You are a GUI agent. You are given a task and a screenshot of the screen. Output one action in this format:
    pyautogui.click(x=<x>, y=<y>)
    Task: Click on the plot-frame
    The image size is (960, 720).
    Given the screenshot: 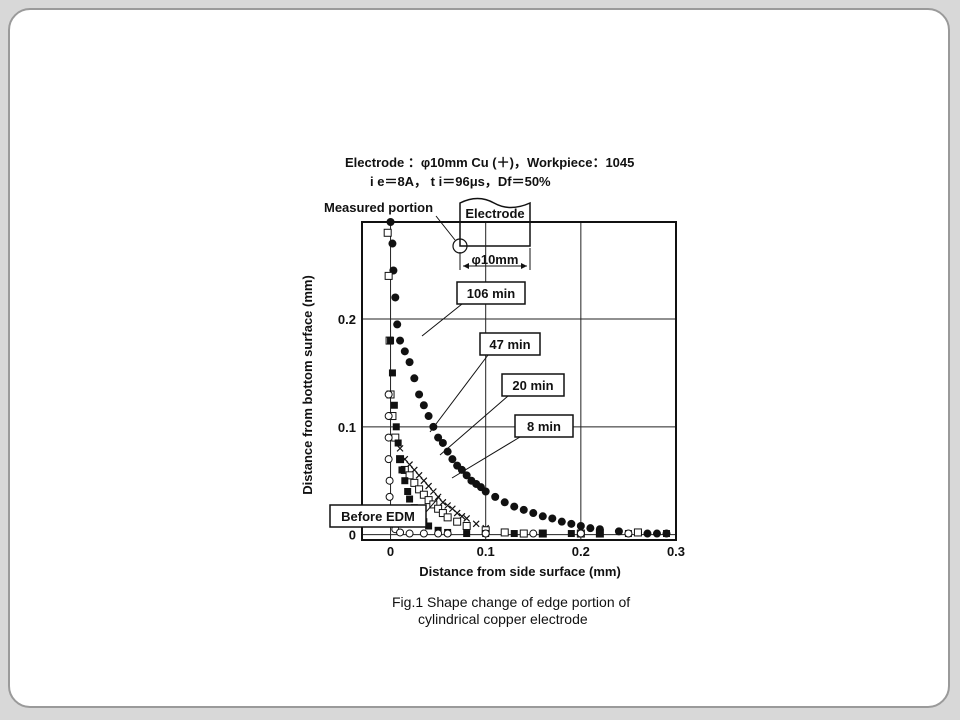 What is the action you would take?
    pyautogui.click(x=519, y=381)
    